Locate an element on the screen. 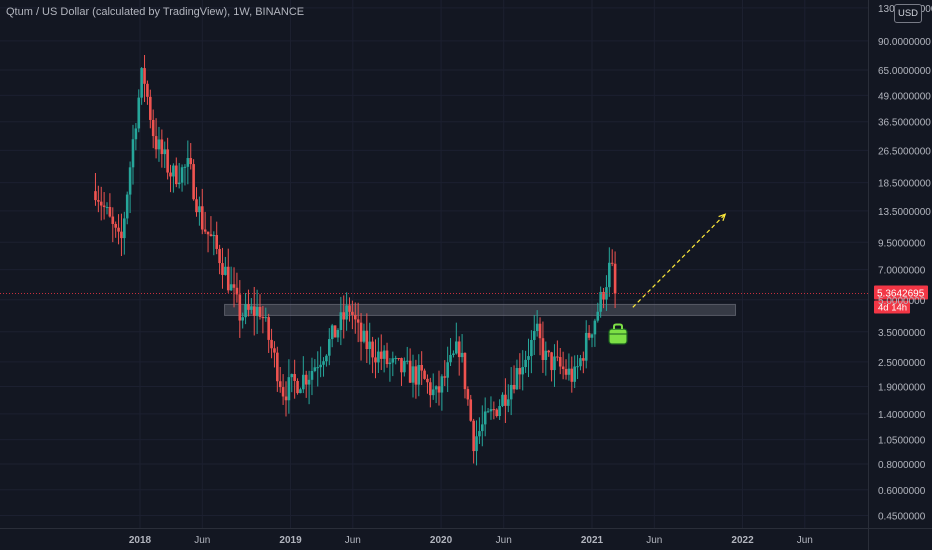 Image resolution: width=932 pixels, height=550 pixels. currency-button: USD is located at coordinates (908, 13).